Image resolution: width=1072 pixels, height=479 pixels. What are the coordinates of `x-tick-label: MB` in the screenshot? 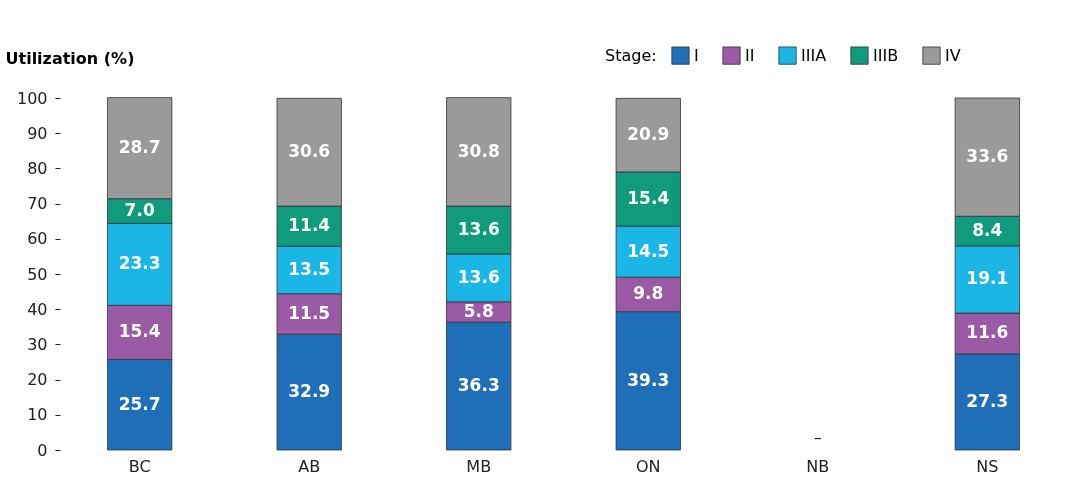 It's located at (479, 466).